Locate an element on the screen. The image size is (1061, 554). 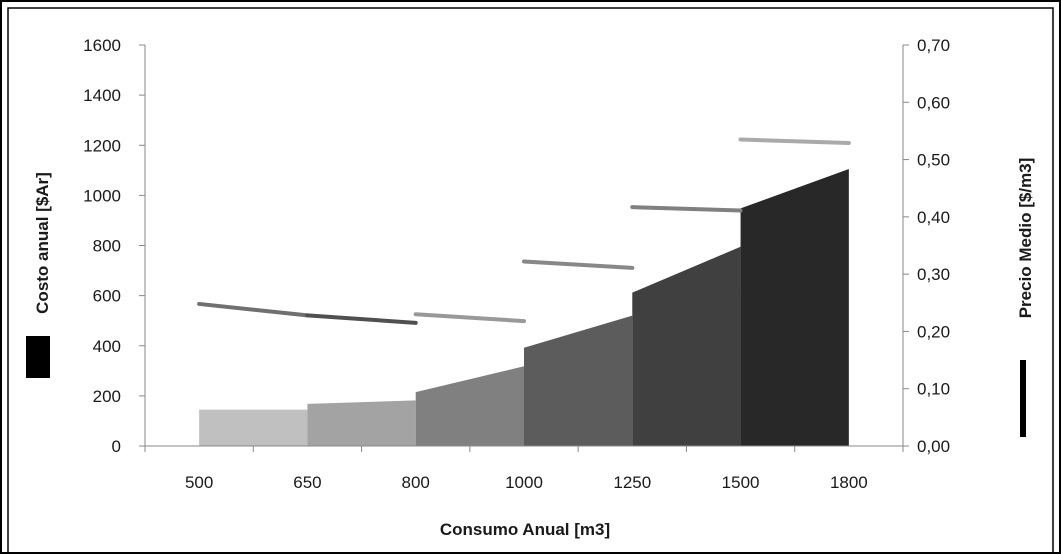
y-left-tick-label: 1400 is located at coordinates (102, 95).